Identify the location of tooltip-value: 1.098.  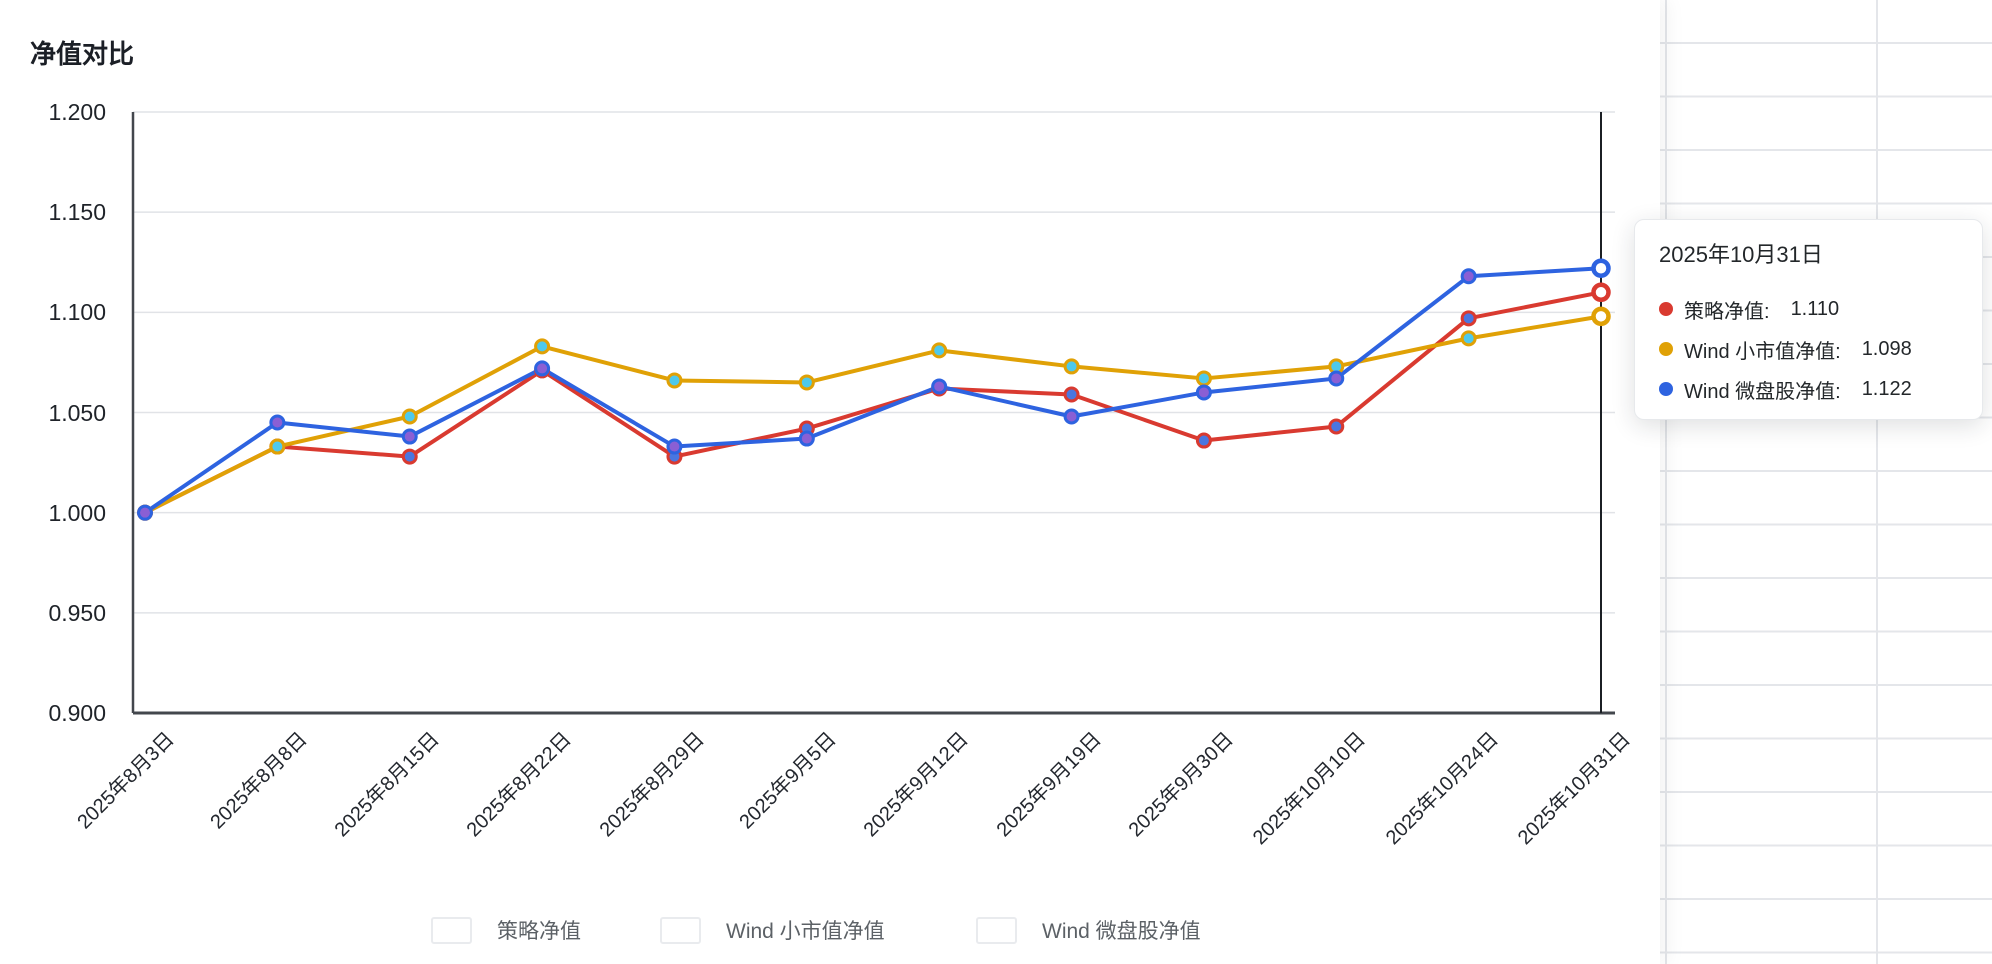
(1886, 348).